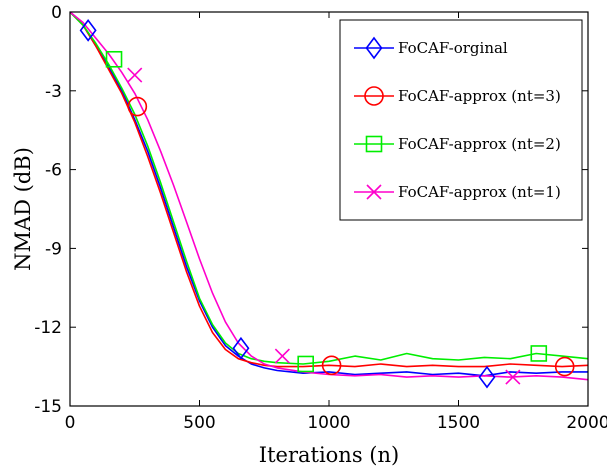 This screenshot has width=607, height=470. I want to click on x-tick-label: 500, so click(199, 423).